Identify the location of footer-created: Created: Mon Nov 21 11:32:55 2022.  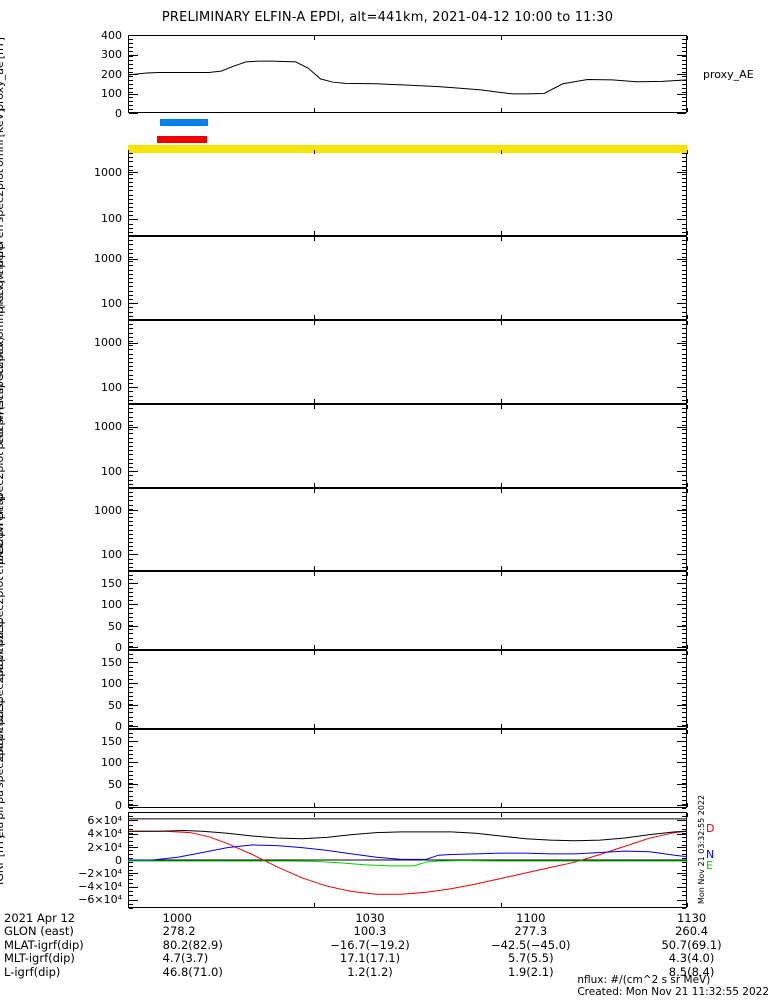
(673, 992).